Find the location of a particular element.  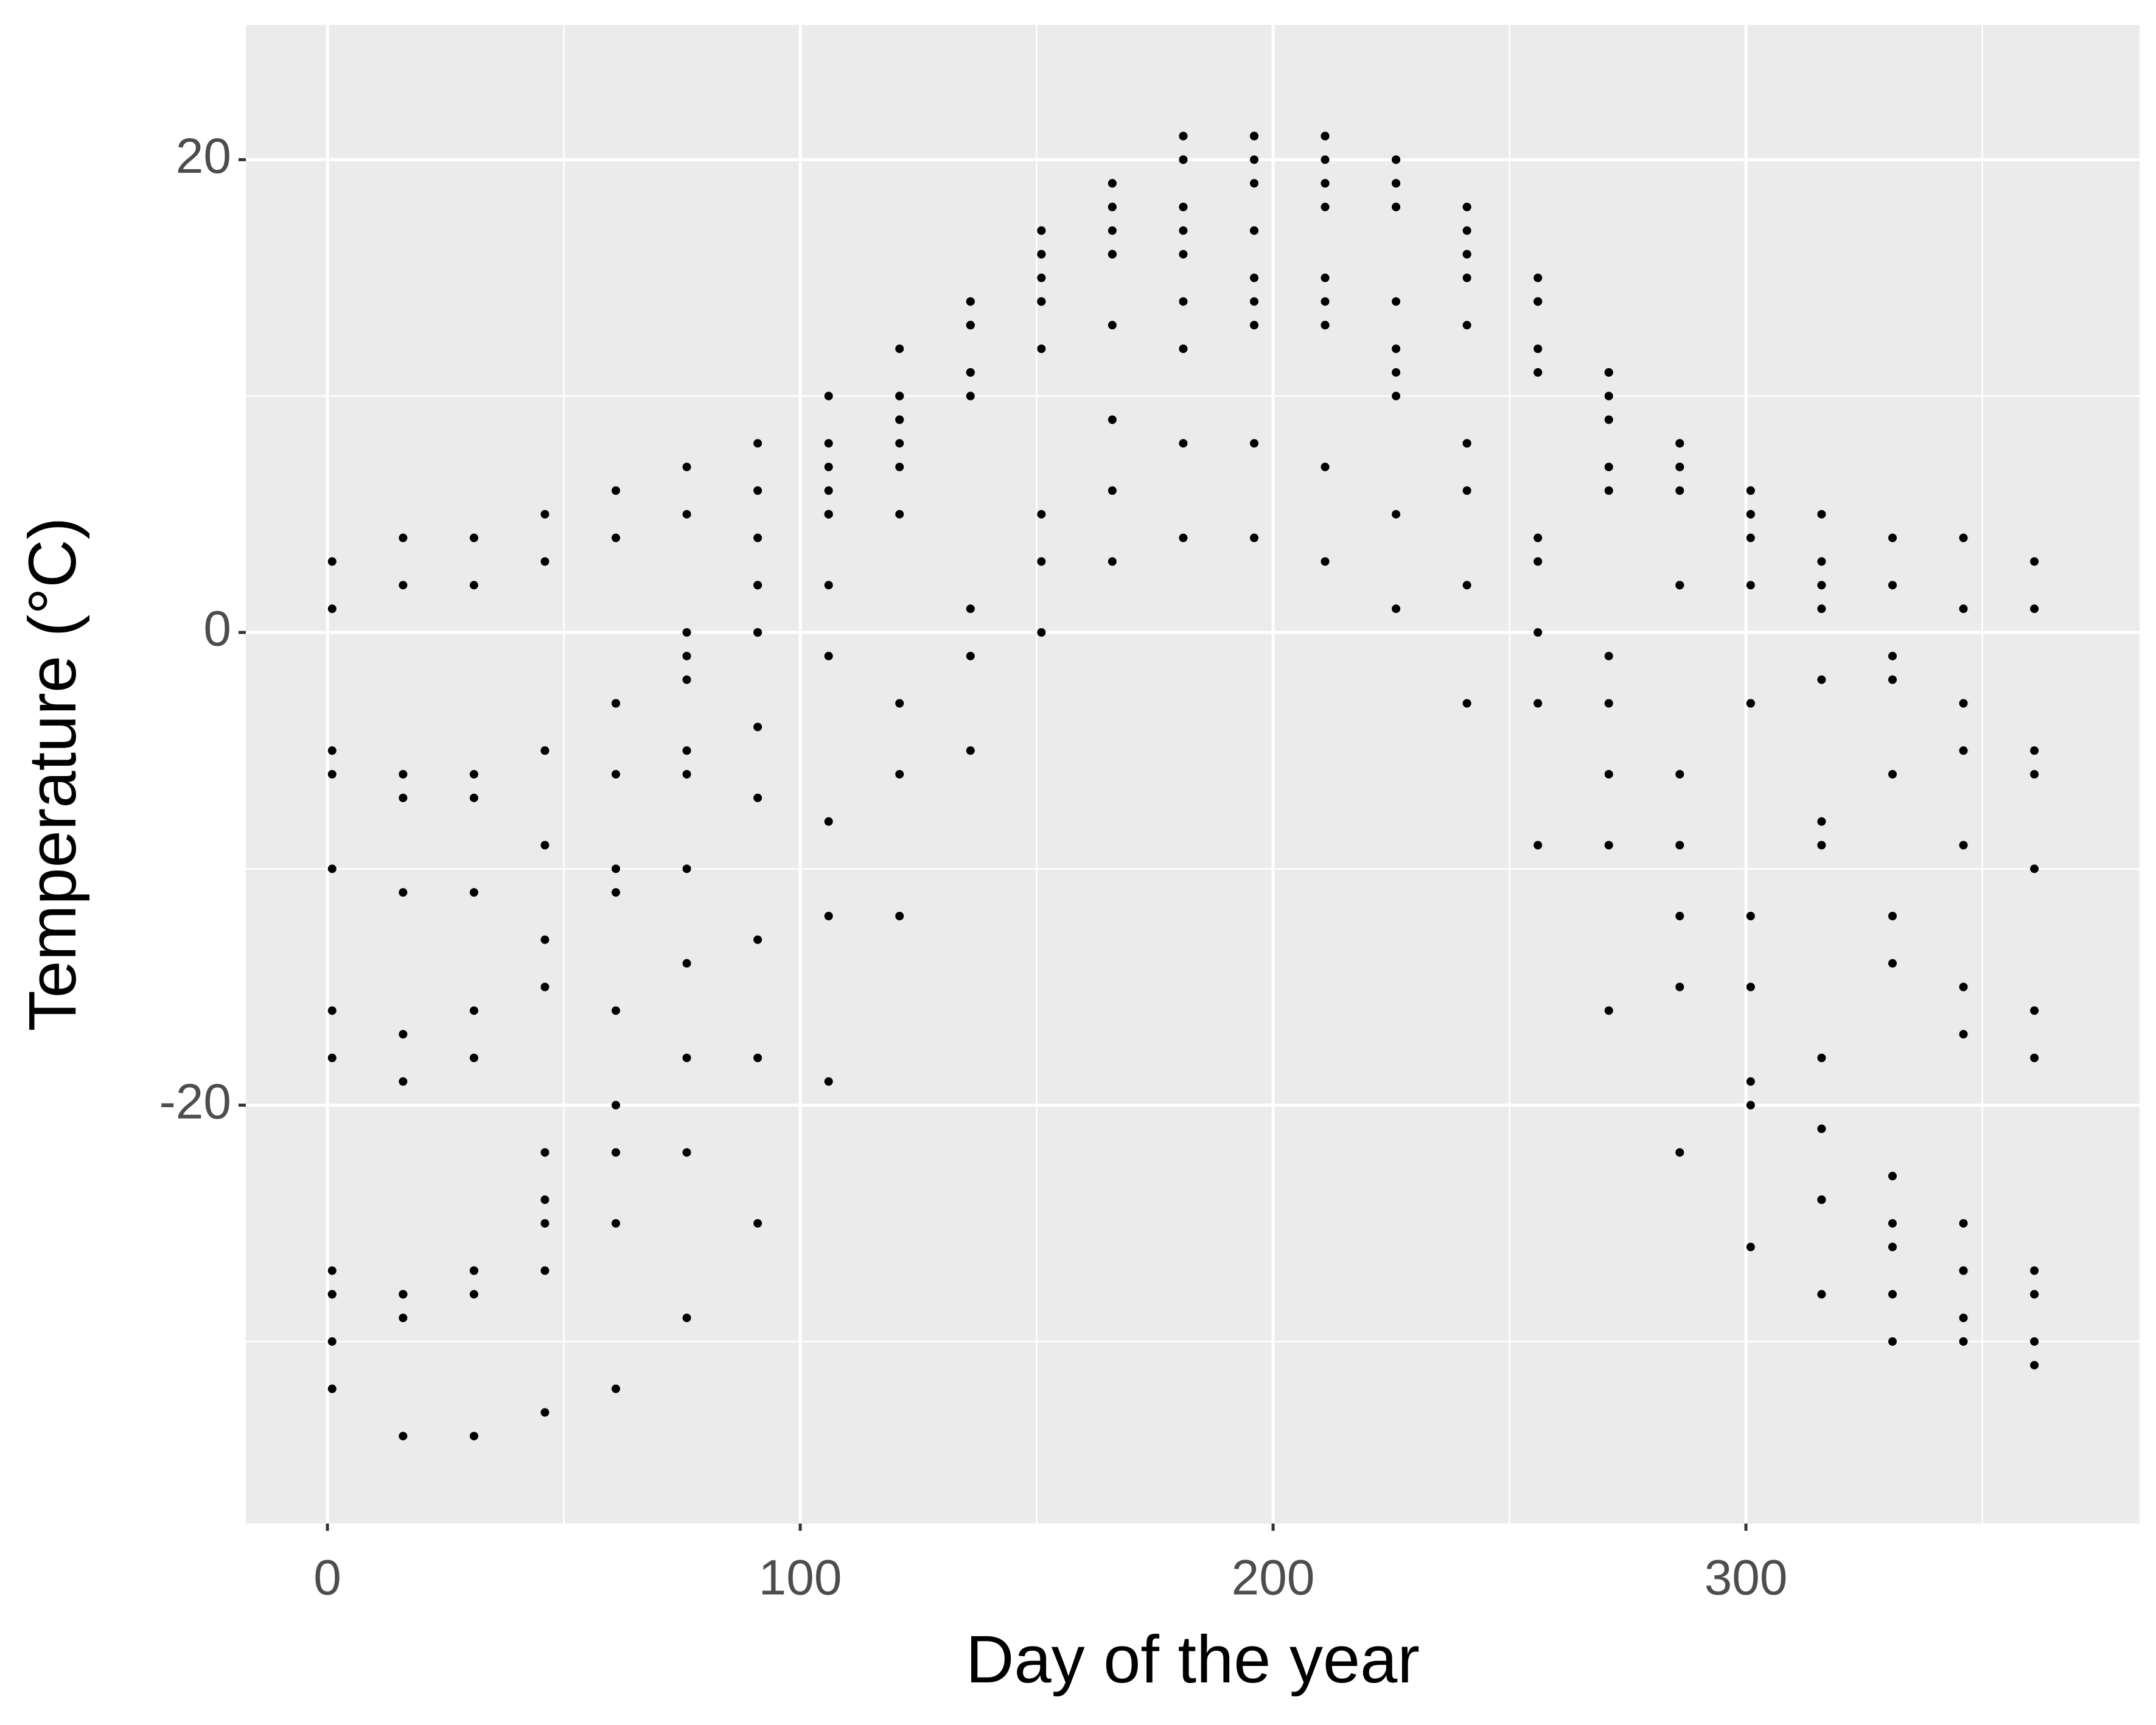

y-tick-label: -20 is located at coordinates (195, 1101).